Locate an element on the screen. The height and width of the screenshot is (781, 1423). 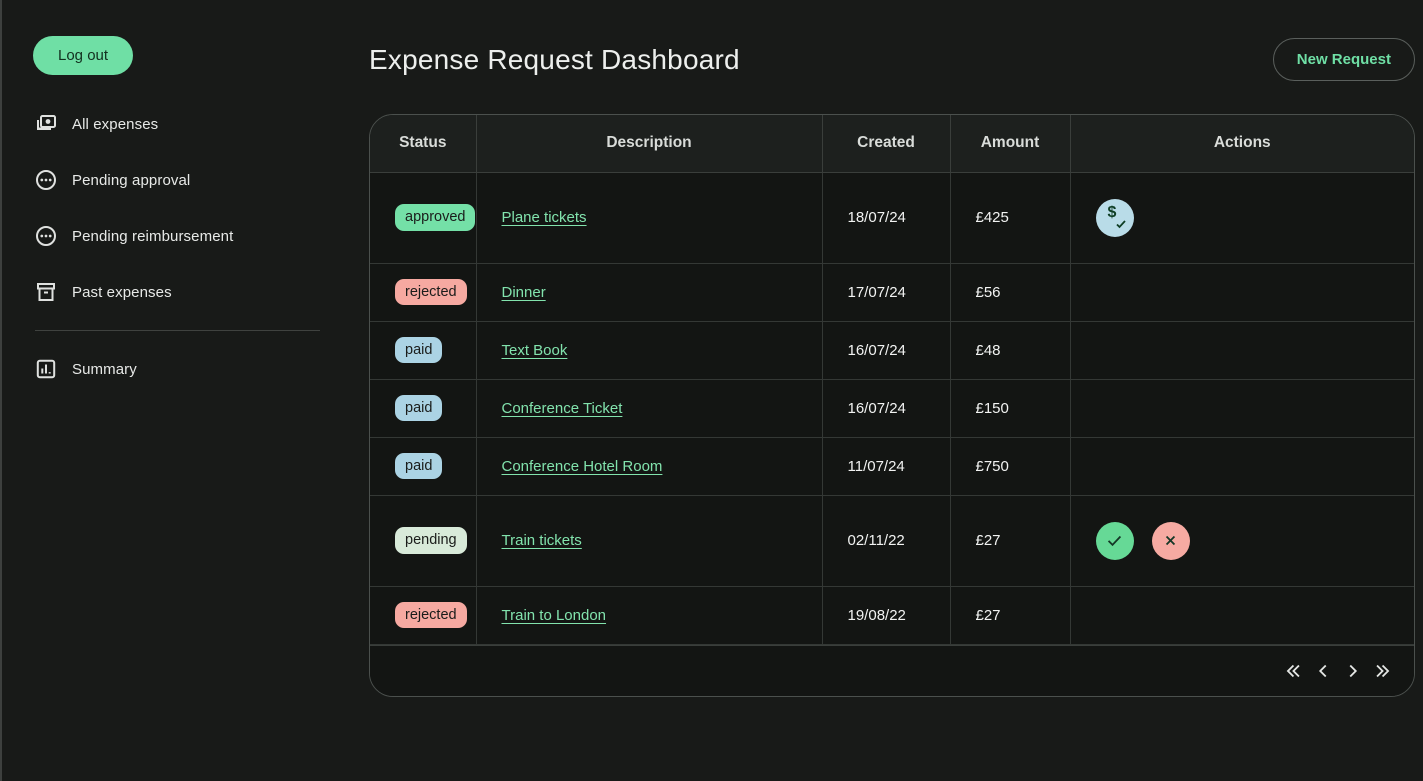
amount-cell: £425 is located at coordinates (1010, 218).